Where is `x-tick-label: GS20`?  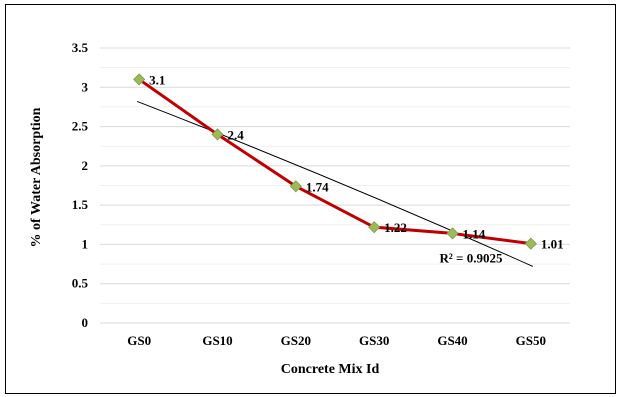 x-tick-label: GS20 is located at coordinates (296, 340).